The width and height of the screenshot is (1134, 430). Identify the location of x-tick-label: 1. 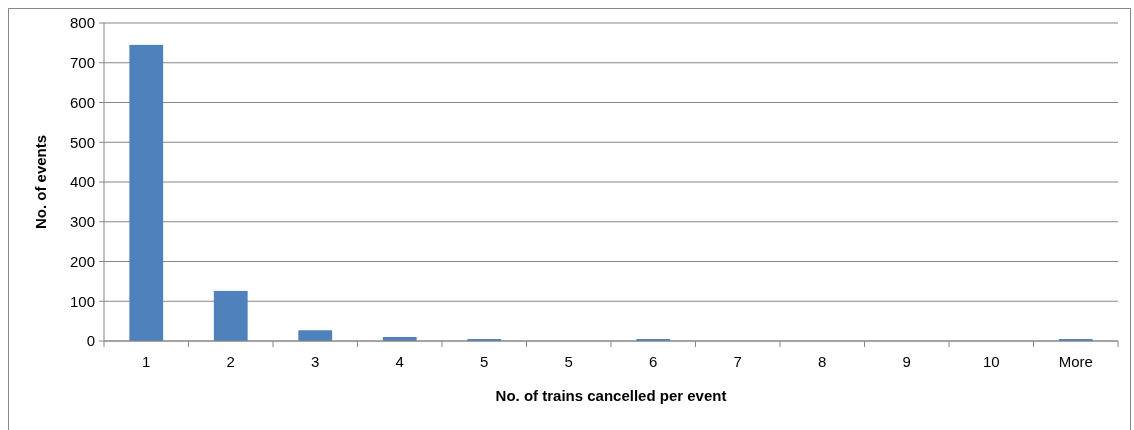
(146, 361).